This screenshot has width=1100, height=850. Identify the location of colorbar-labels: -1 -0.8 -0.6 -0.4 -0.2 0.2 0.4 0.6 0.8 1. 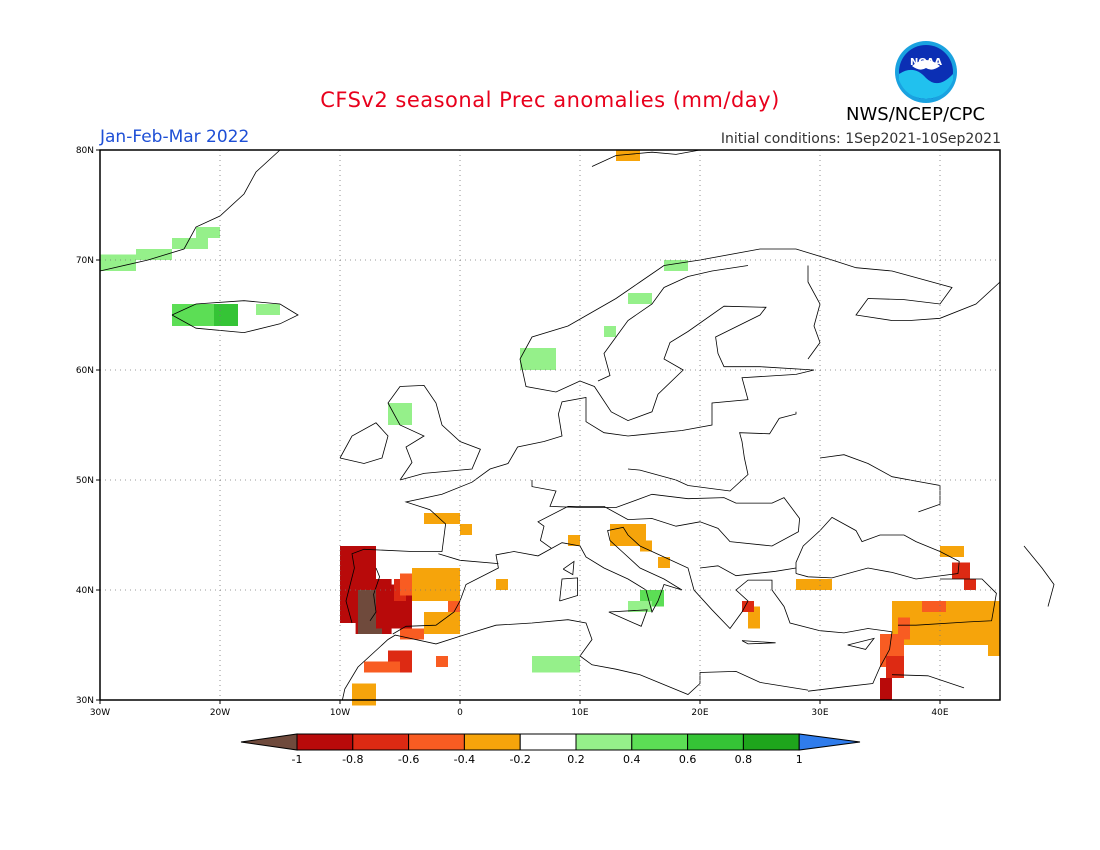
(547, 759).